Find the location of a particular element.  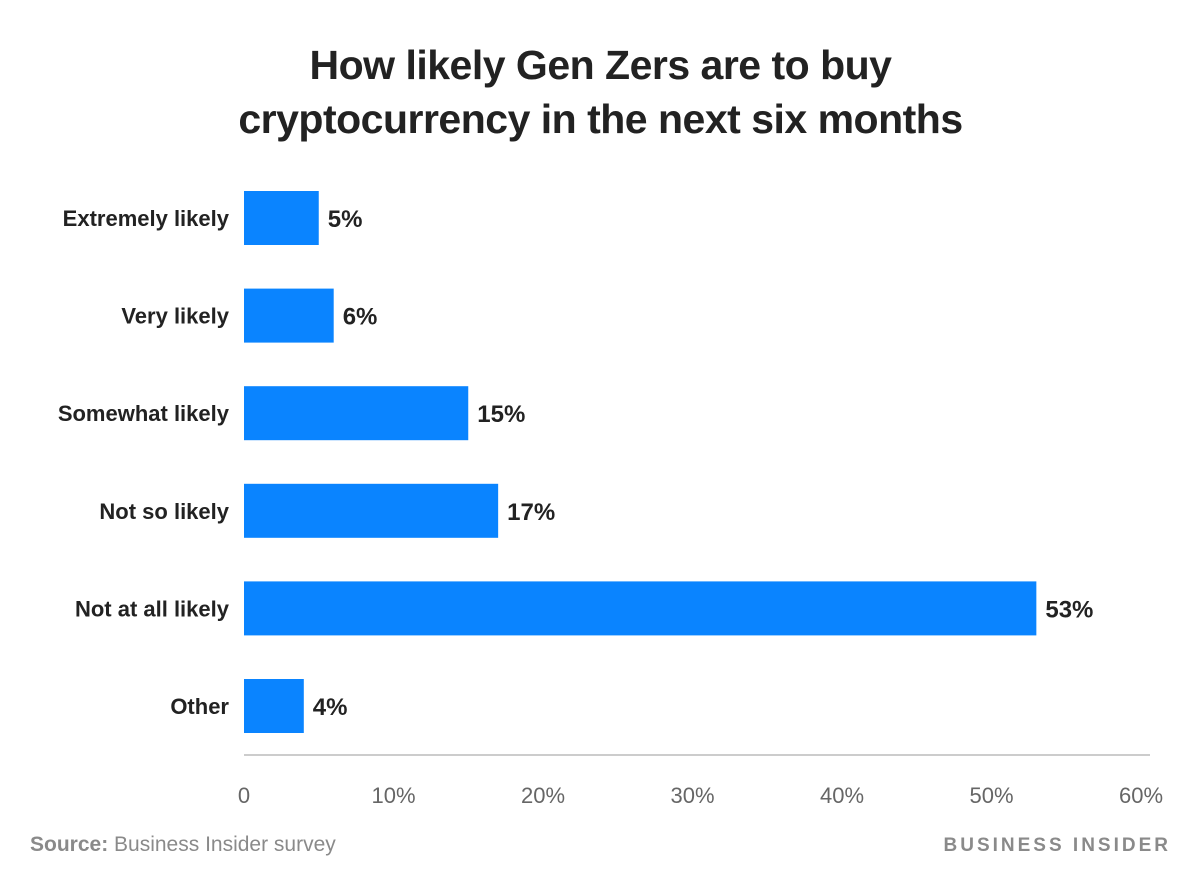

chart-title-line-1: How likely Gen Zers are to buy is located at coordinates (600, 65).